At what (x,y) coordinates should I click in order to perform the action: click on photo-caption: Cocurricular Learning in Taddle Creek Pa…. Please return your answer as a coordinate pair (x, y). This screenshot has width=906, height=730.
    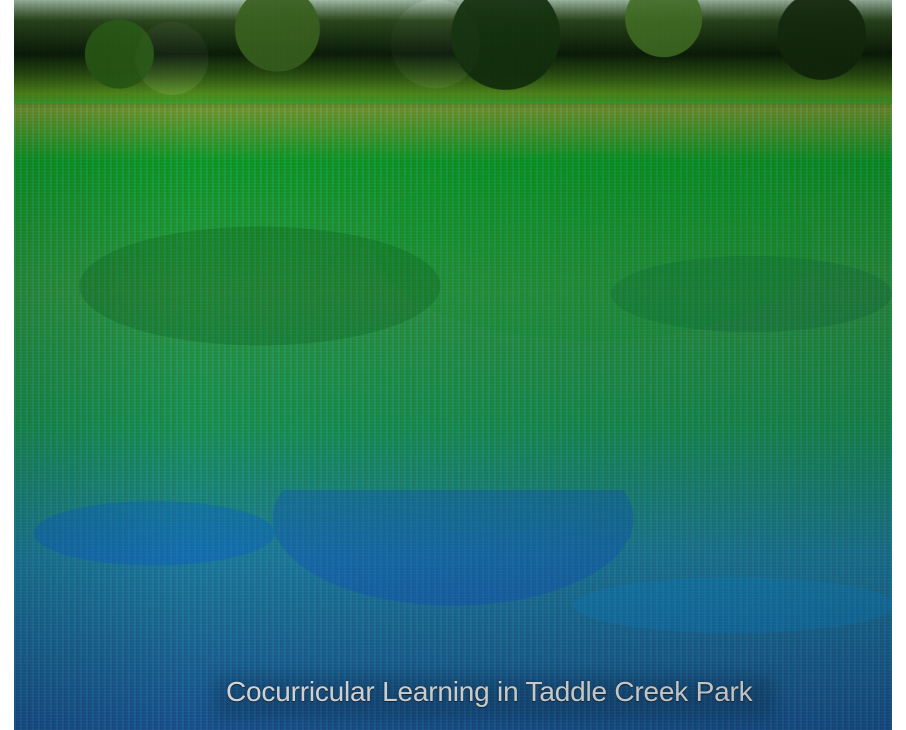
    Looking at the image, I should click on (489, 691).